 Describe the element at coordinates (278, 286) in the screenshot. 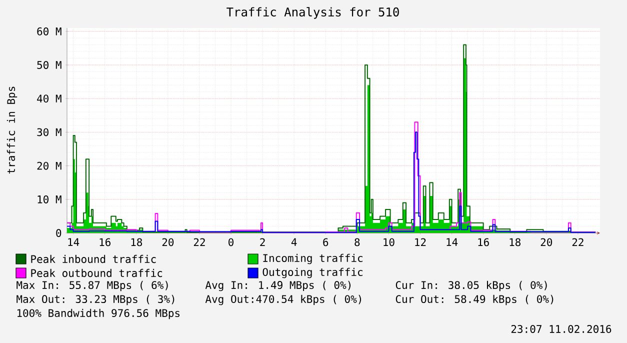

I see `text: Avg In: 1.49 MBps ( 0%)` at that location.